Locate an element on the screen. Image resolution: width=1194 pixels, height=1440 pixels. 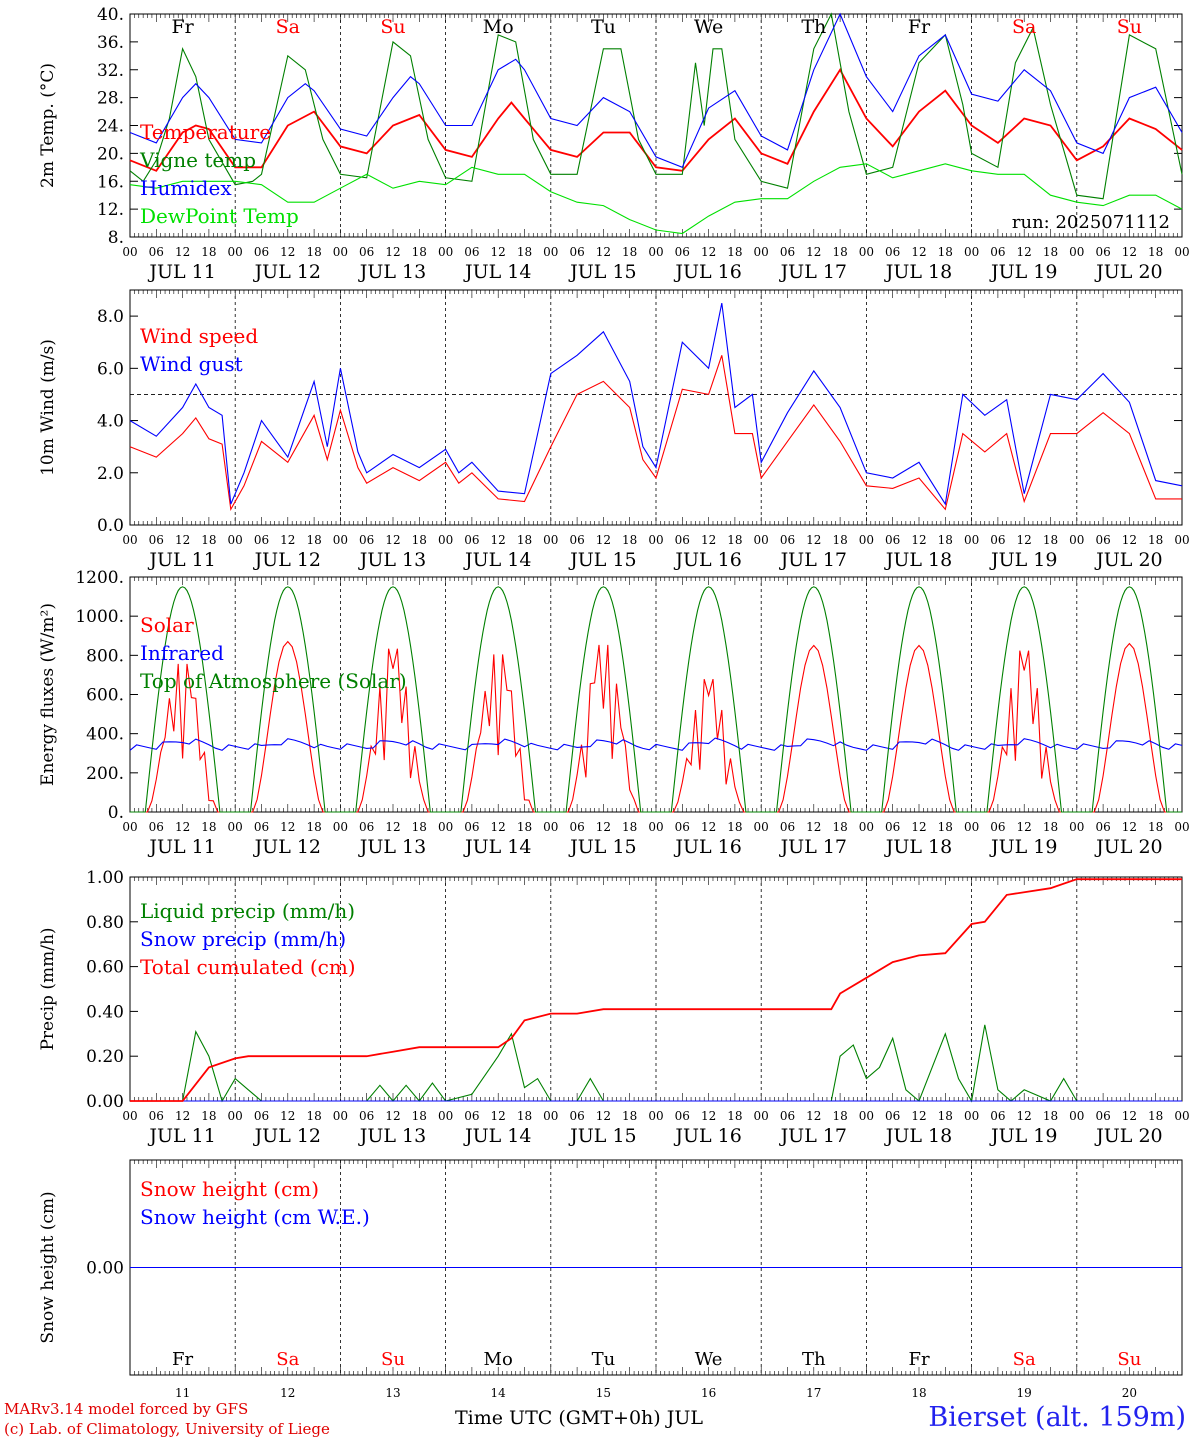
y-tick-label: 8. is located at coordinates (116, 238).